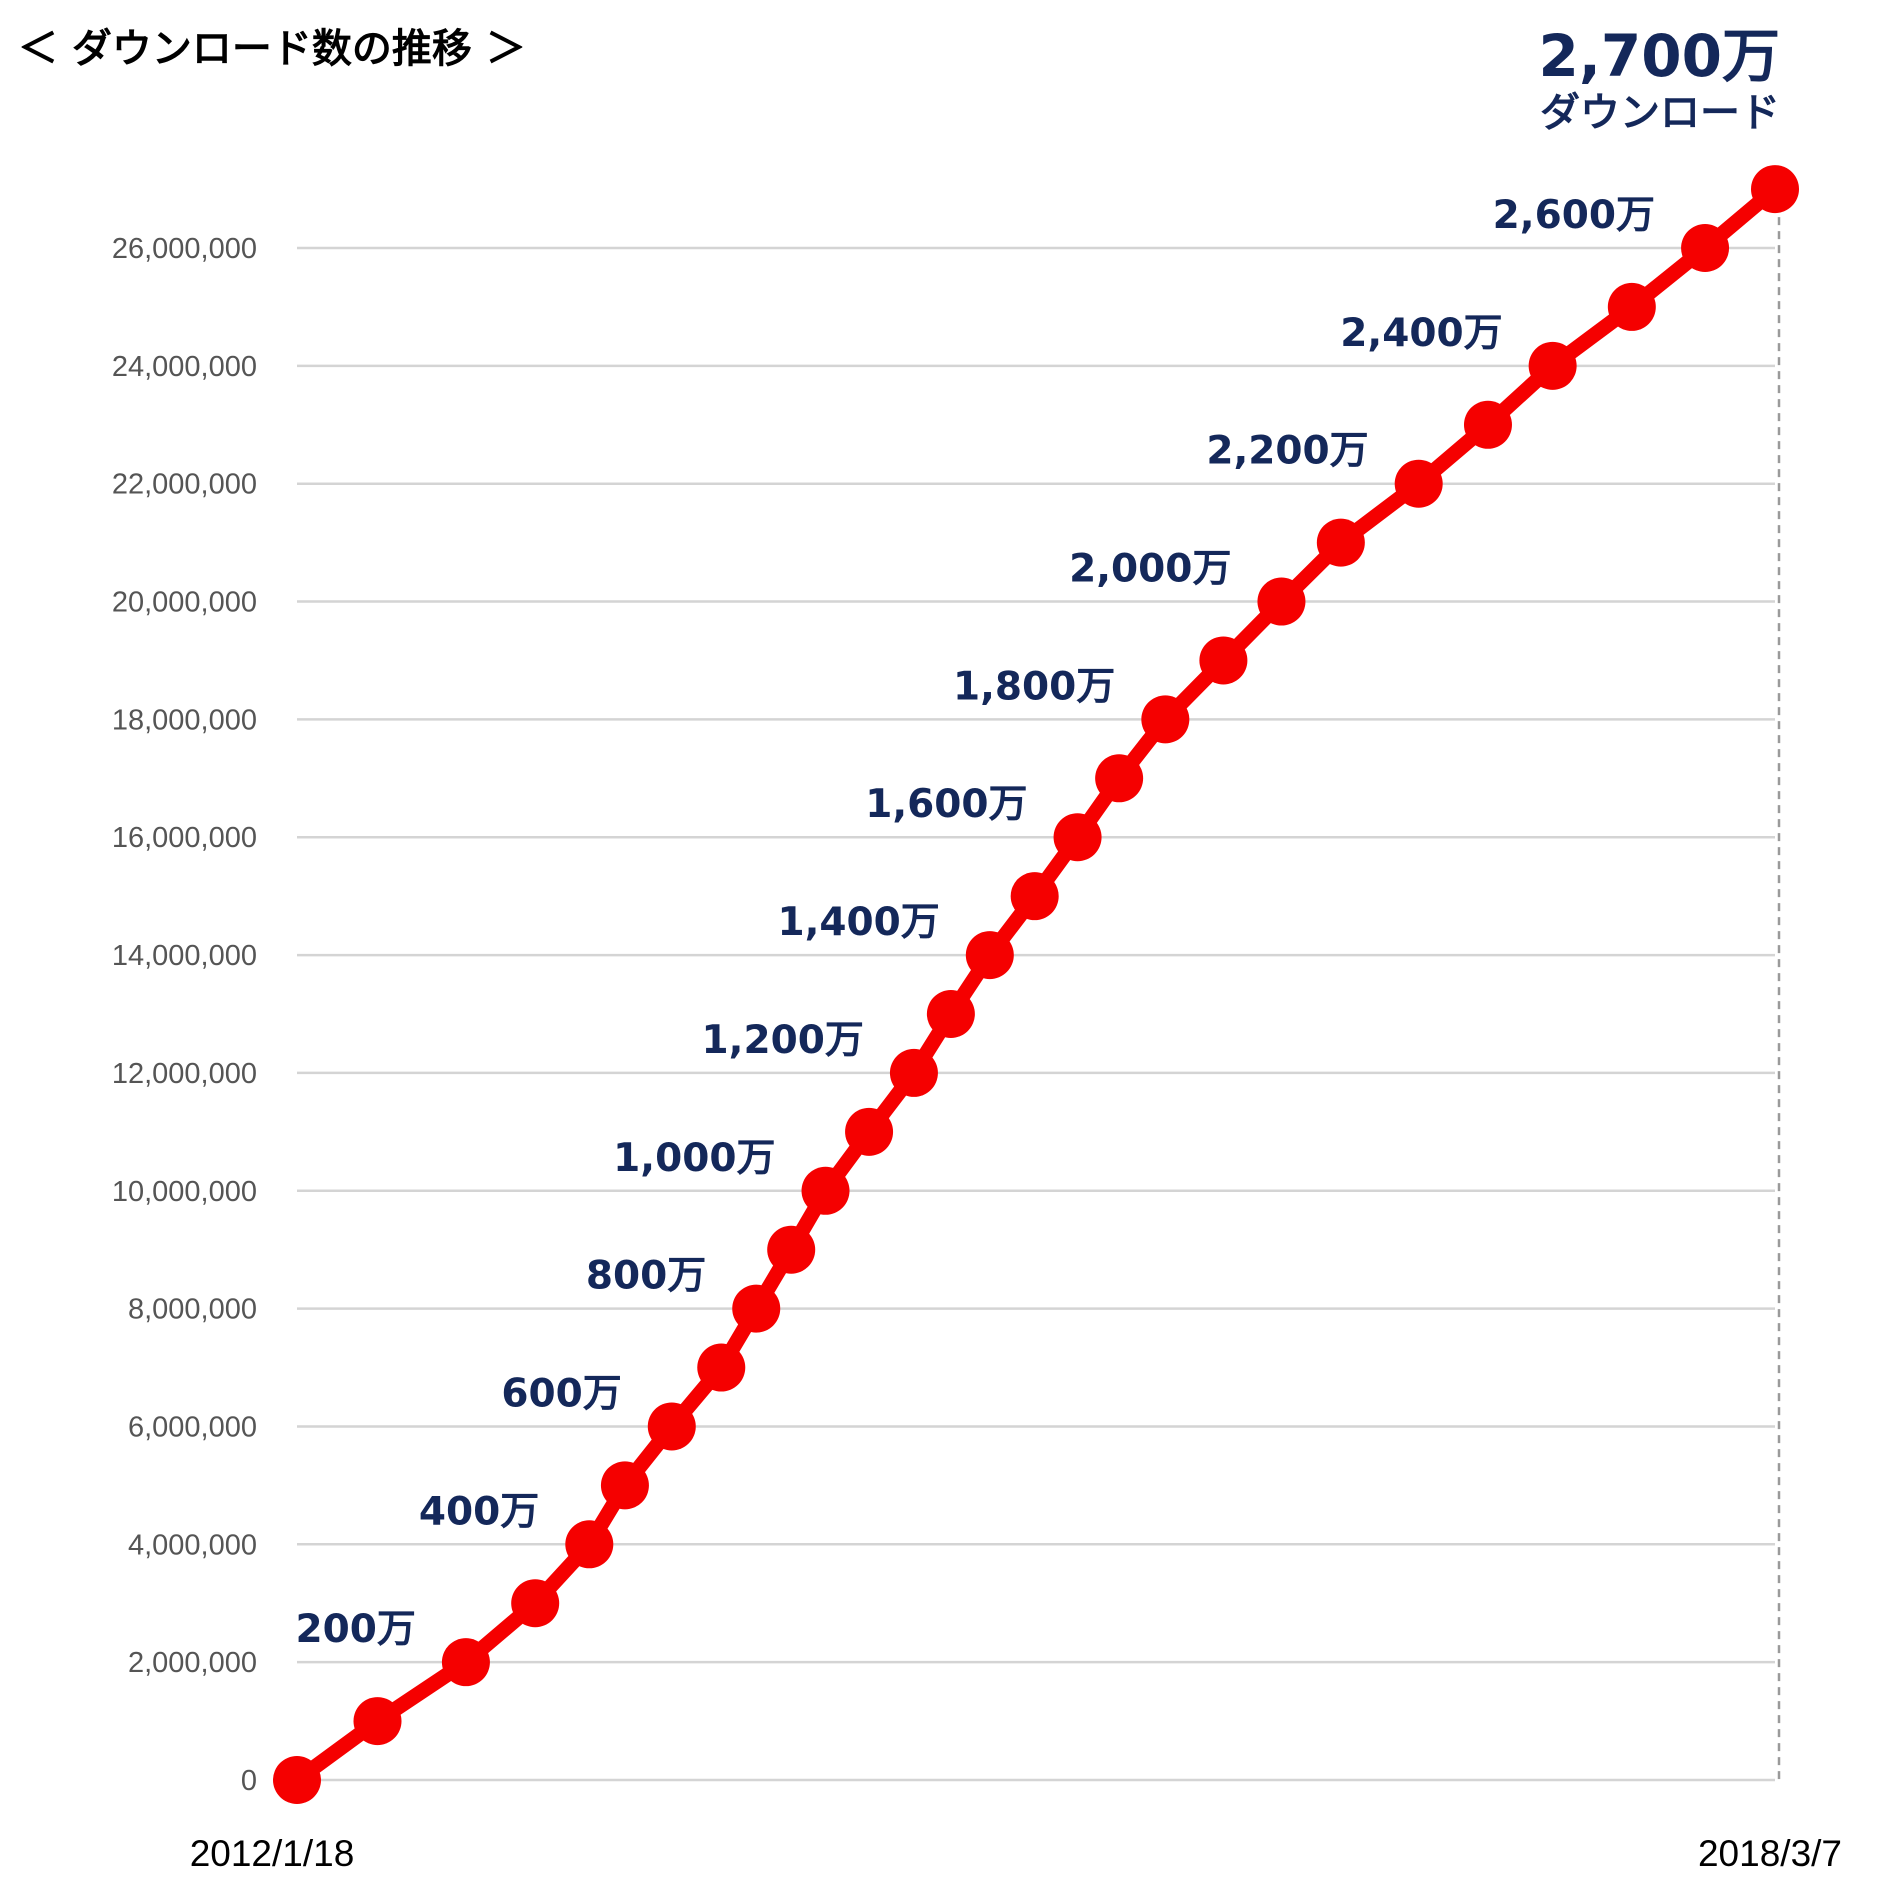 This screenshot has height=1890, width=1890. I want to click on y-tick-label-4: 8,000,000, so click(192, 1310).